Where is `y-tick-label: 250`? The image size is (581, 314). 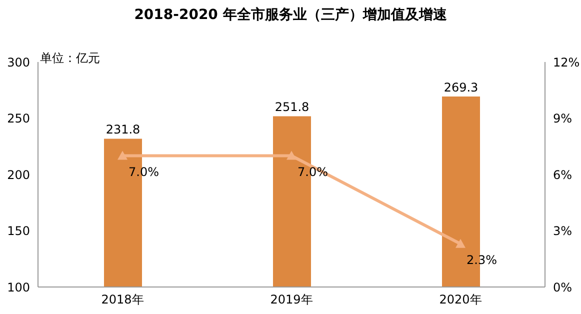 y-tick-label: 250 is located at coordinates (18, 119).